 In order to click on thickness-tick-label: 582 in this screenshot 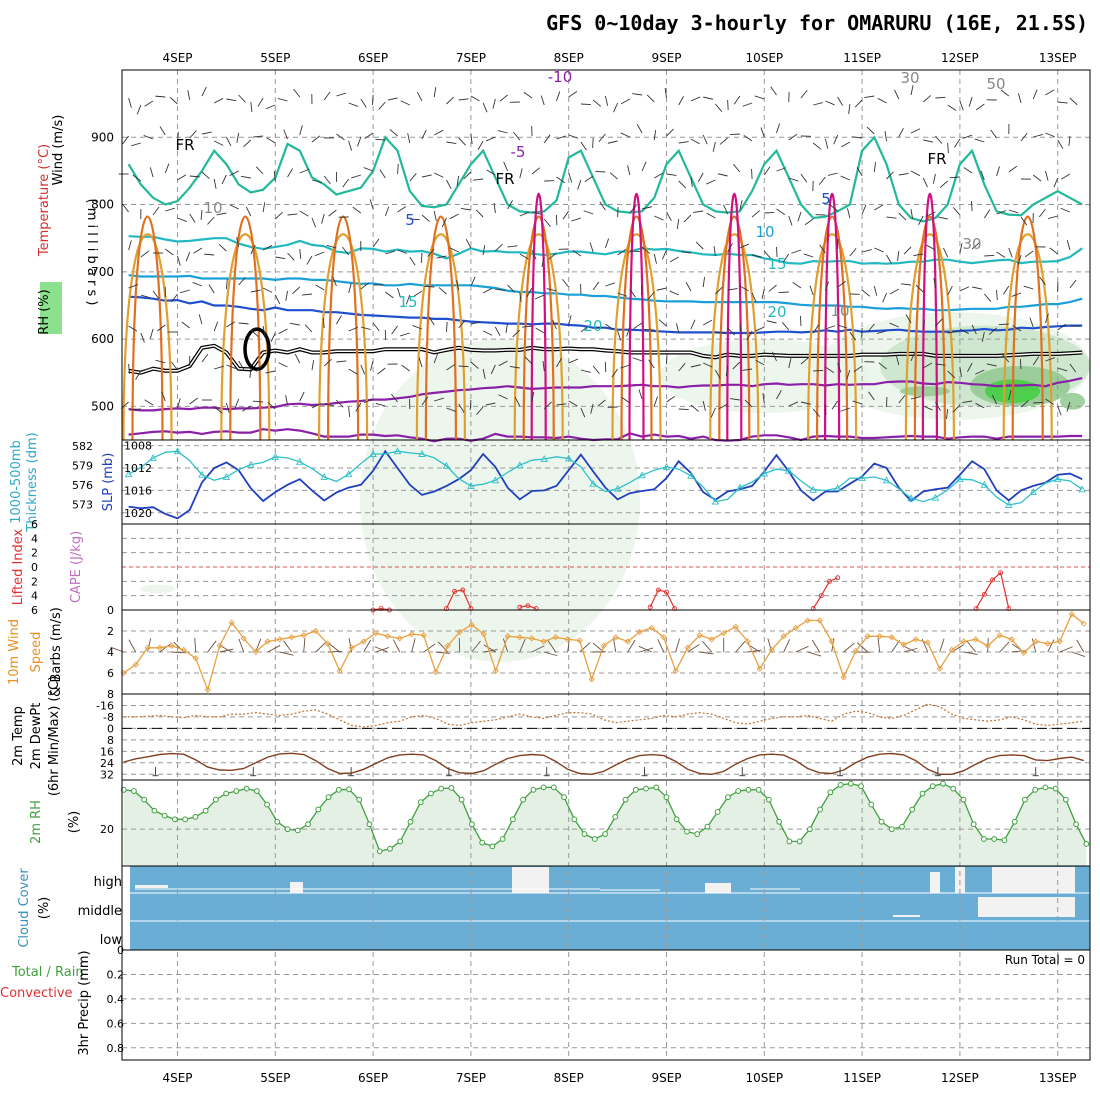, I will do `click(82, 446)`.